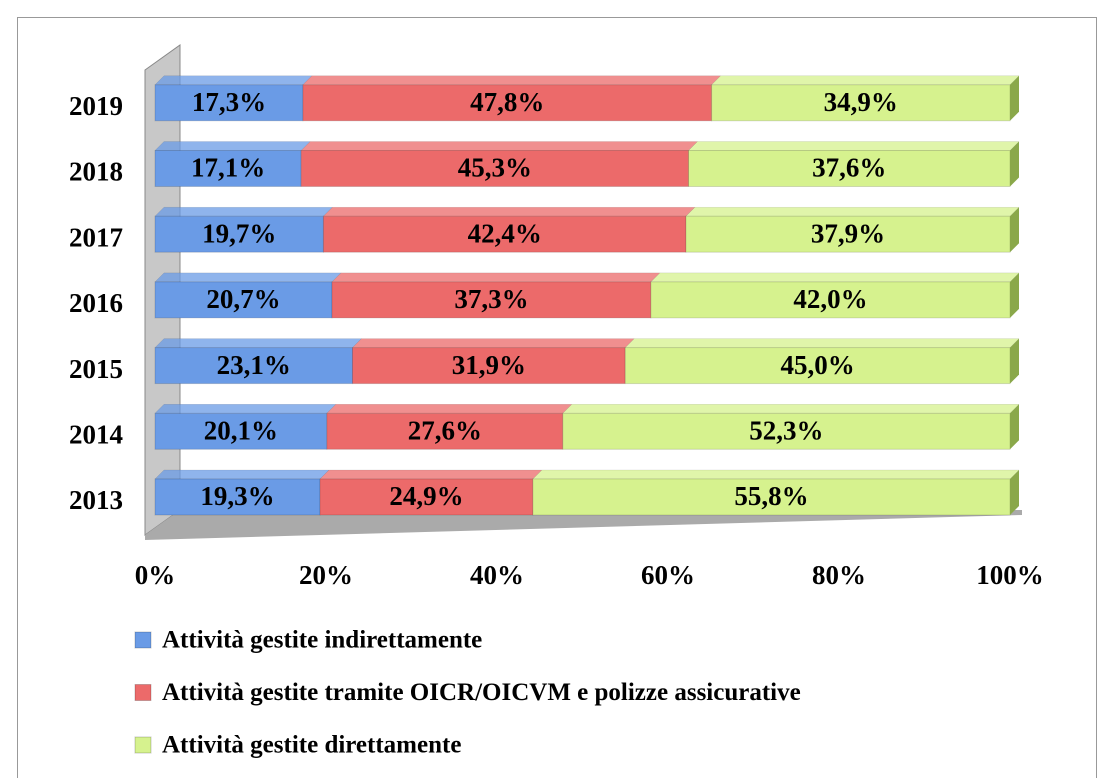 The width and height of the screenshot is (1114, 778). I want to click on data-label: 17,1%, so click(228, 168).